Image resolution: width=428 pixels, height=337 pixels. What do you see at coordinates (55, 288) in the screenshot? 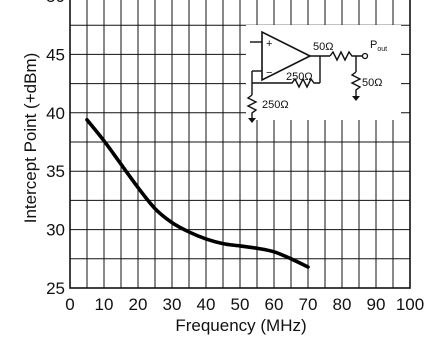
I see `y-tick-label: 25` at bounding box center [55, 288].